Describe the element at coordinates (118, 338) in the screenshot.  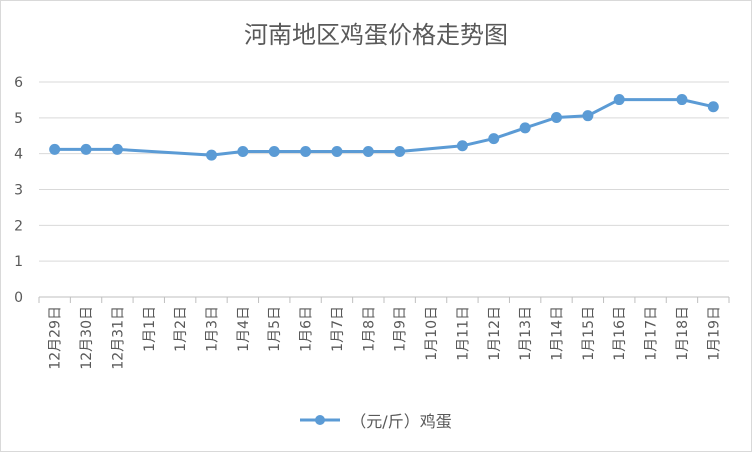
I see `x-tick-label: 12月31日` at that location.